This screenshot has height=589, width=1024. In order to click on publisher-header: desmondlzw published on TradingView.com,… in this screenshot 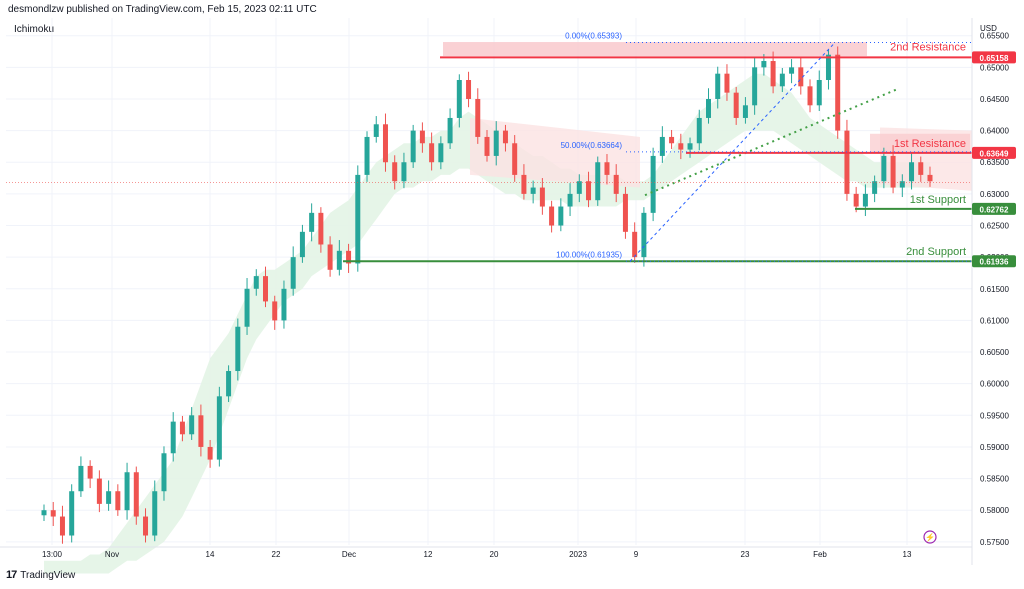, I will do `click(162, 9)`.